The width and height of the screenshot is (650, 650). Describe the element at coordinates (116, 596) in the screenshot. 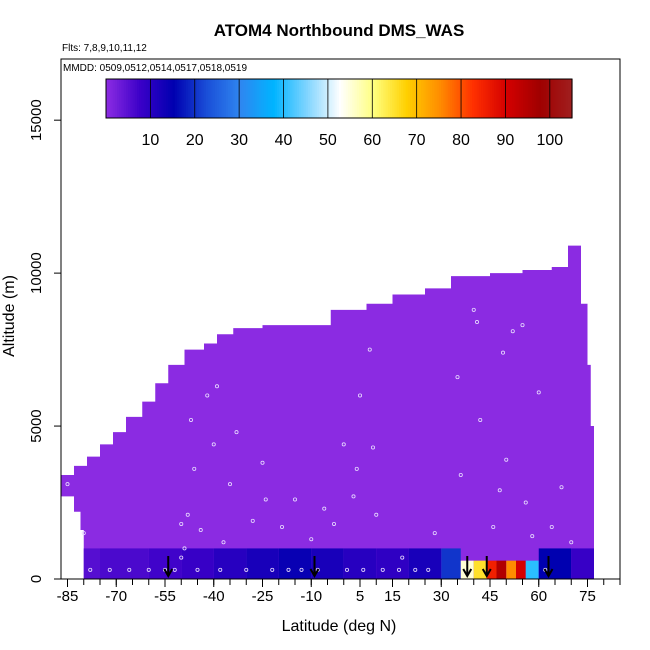

I see `x-tick-label: -70` at that location.